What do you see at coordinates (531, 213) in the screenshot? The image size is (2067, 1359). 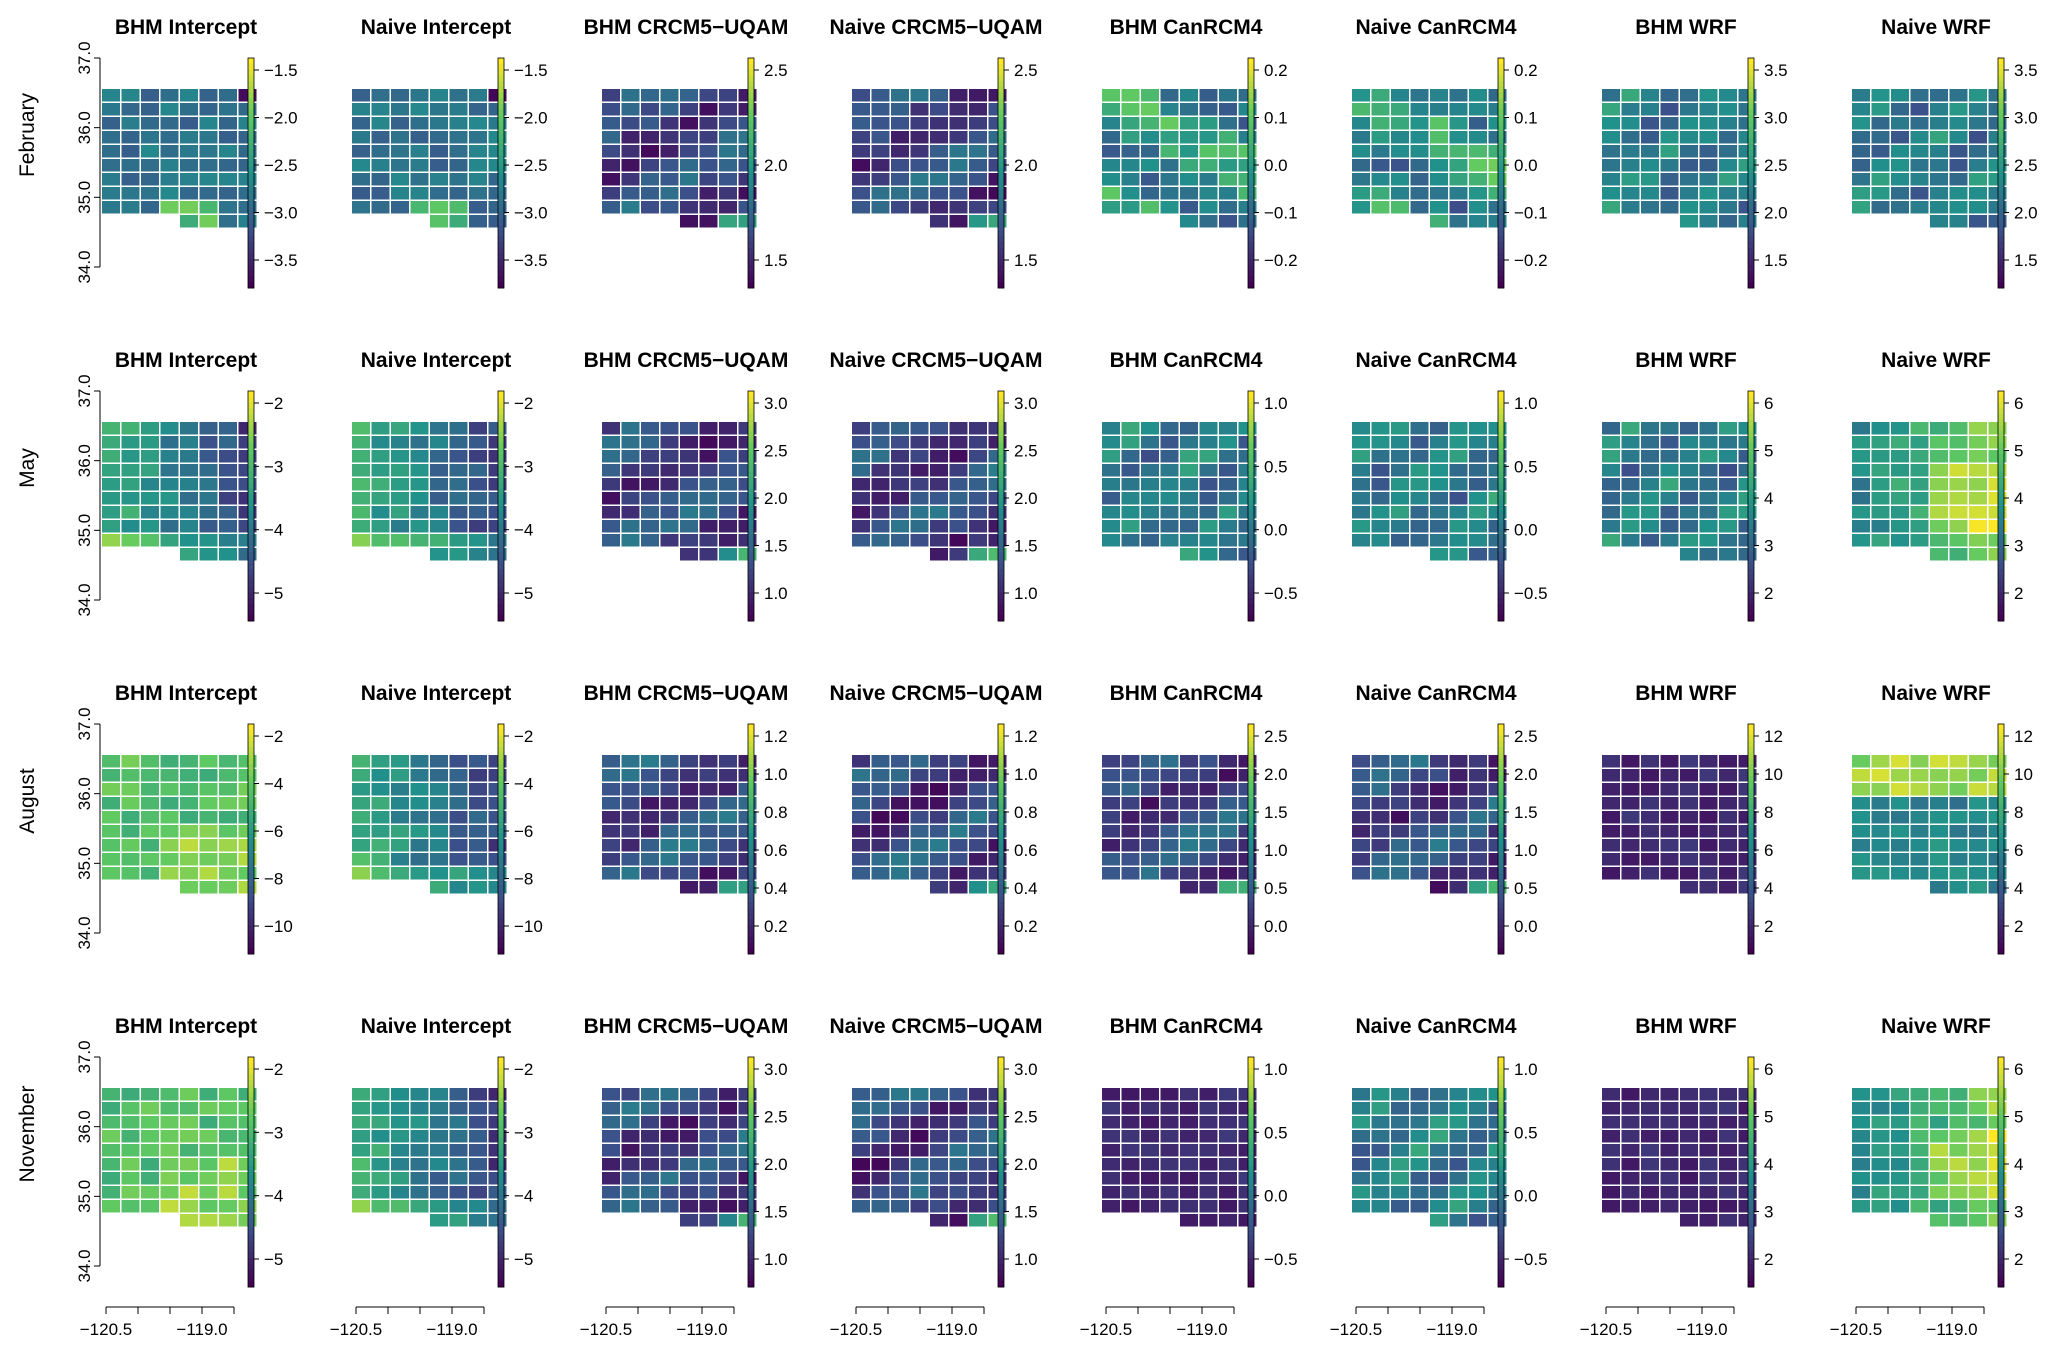 I see `colorbar-tick-label: −3.0` at bounding box center [531, 213].